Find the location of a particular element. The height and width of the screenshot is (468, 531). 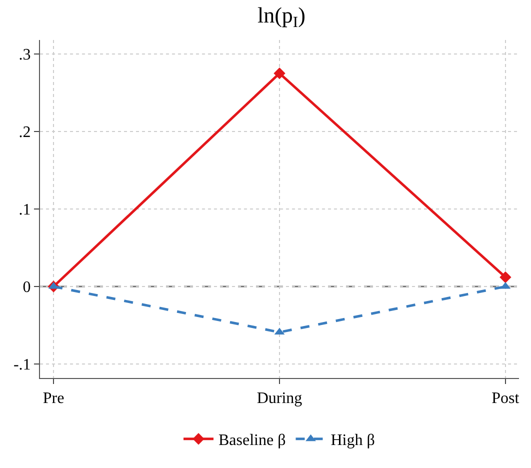

legend-label: High β is located at coordinates (352, 441).